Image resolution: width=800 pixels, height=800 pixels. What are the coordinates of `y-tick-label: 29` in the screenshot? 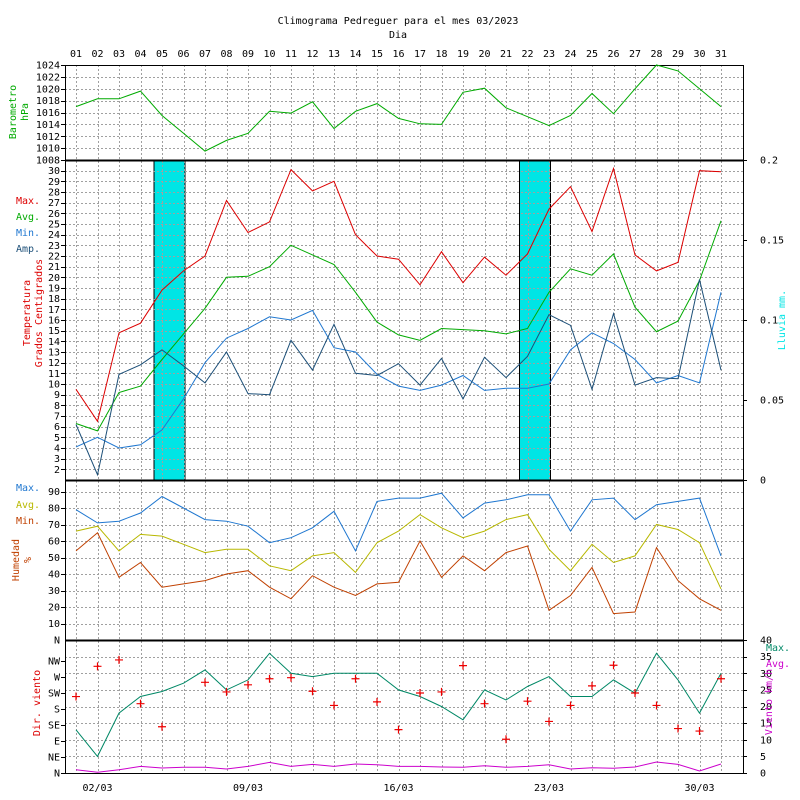 It's located at (54, 182).